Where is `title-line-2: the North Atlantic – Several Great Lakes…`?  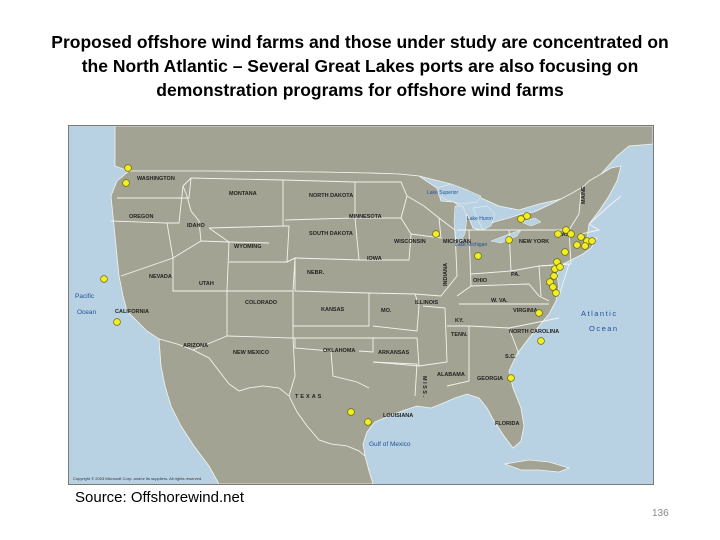
title-line-2: the North Atlantic – Several Great Lakes… is located at coordinates (360, 66).